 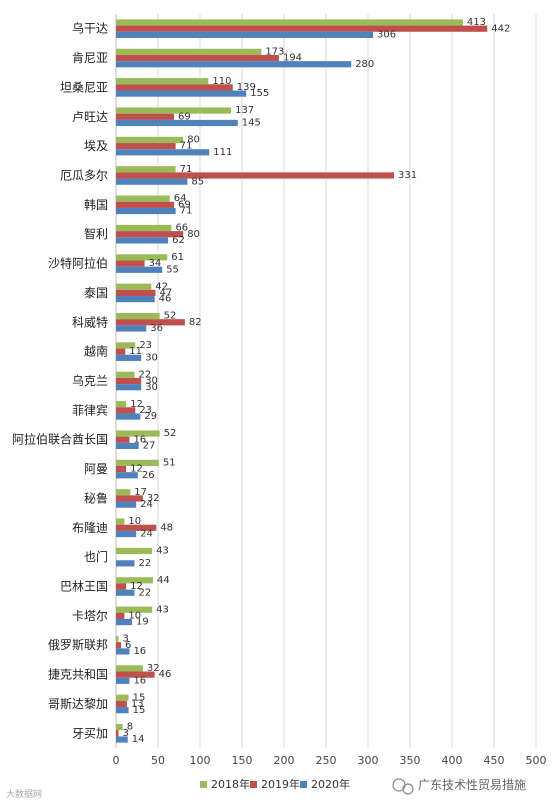 I want to click on x-tick-label: 400, so click(x=452, y=760).